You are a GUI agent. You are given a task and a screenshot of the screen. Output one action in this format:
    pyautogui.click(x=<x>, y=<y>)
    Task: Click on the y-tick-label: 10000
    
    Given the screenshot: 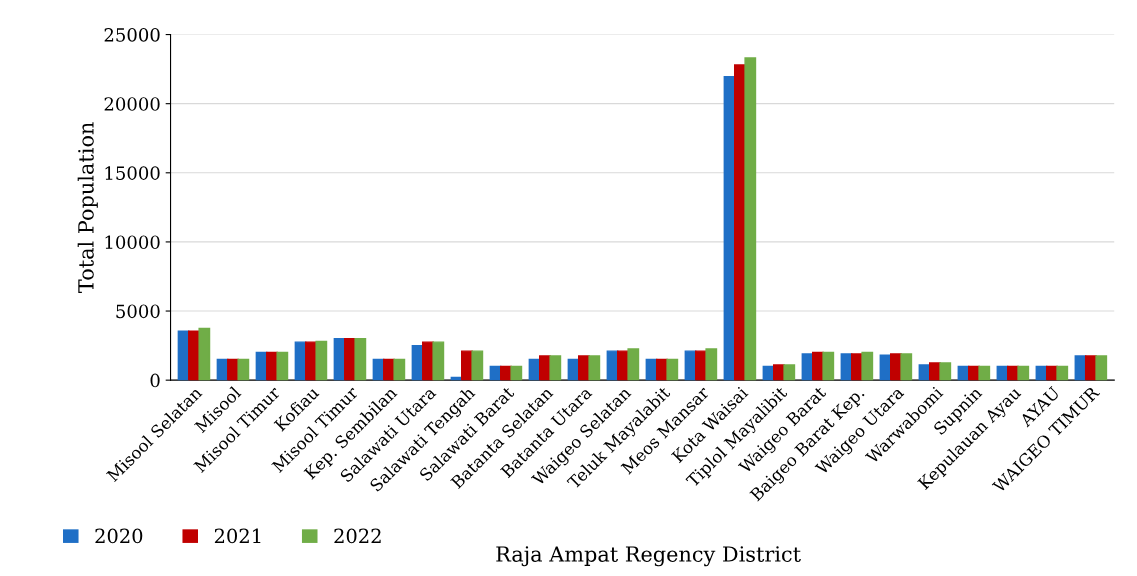 What is the action you would take?
    pyautogui.click(x=132, y=242)
    